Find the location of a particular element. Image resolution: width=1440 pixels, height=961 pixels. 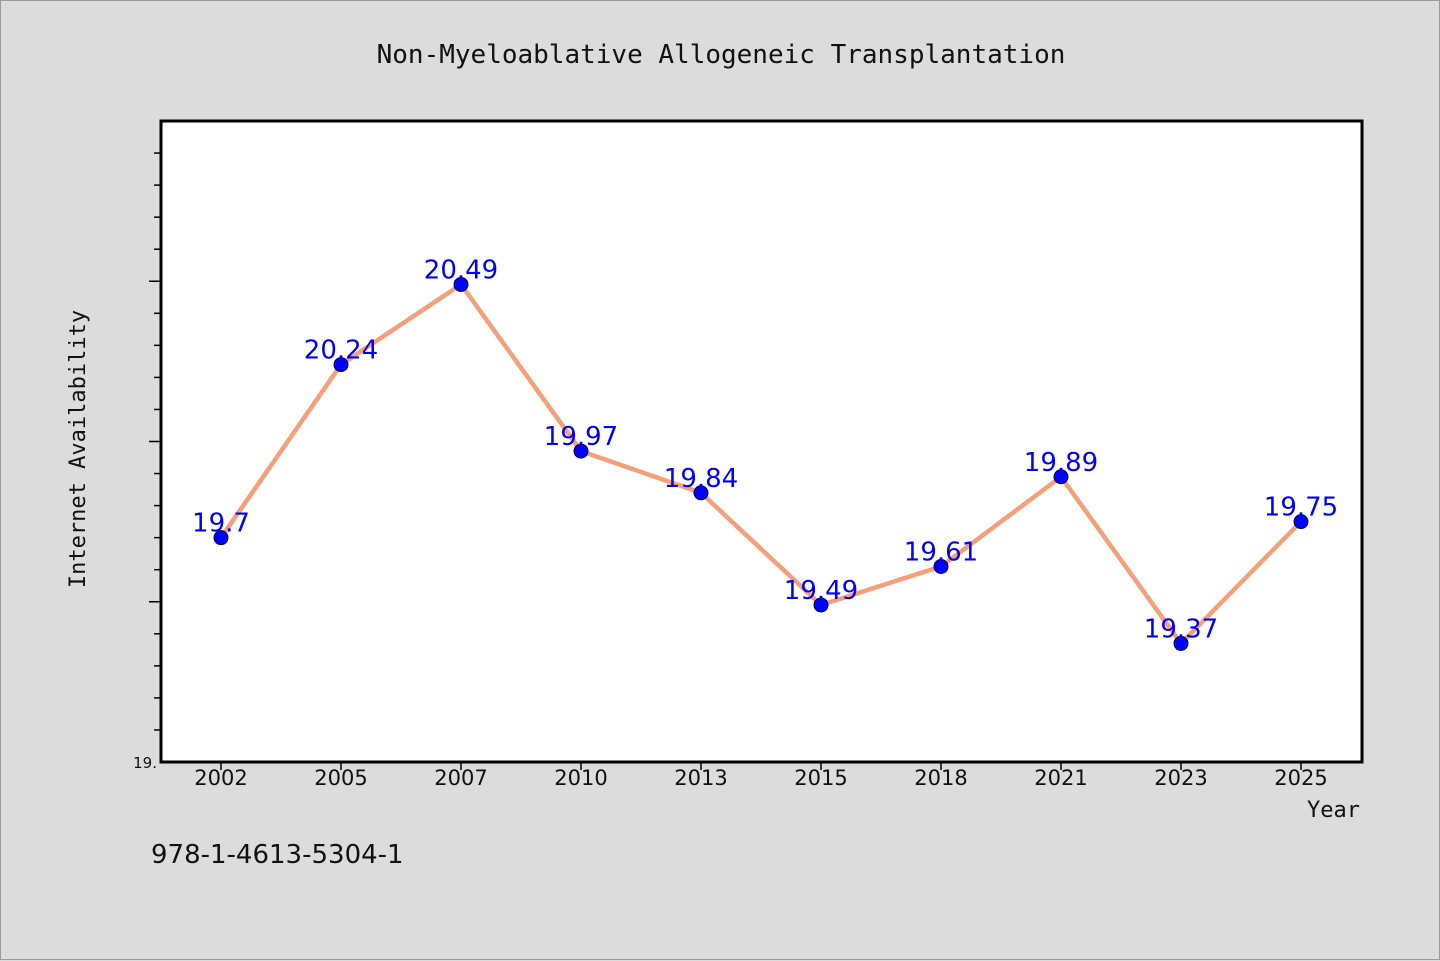

data-label: 19.89 is located at coordinates (1061, 463).